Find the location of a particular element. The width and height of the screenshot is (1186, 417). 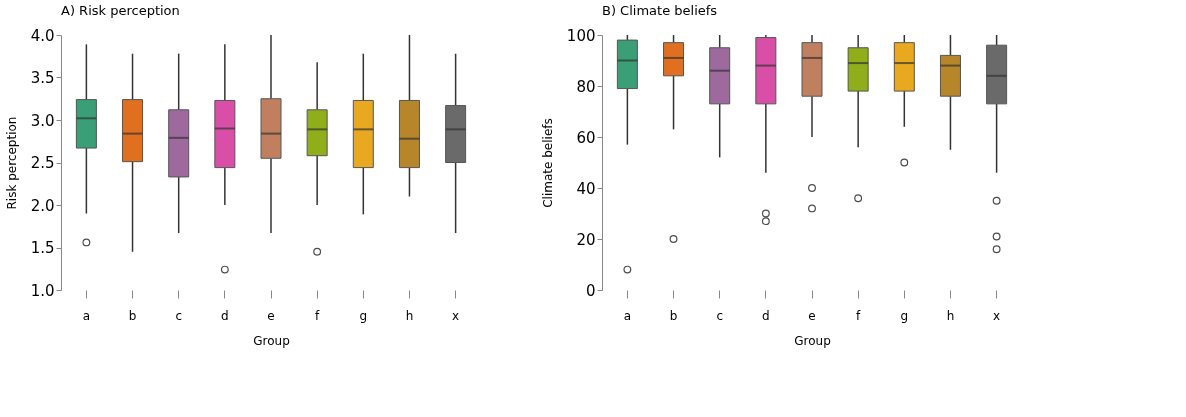

y-tick-label: 100 is located at coordinates (581, 35).